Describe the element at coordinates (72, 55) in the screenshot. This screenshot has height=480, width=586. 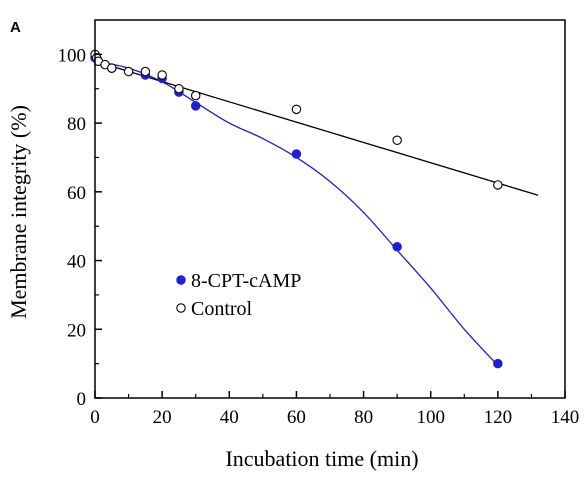
I see `y-tick-label: 100` at that location.